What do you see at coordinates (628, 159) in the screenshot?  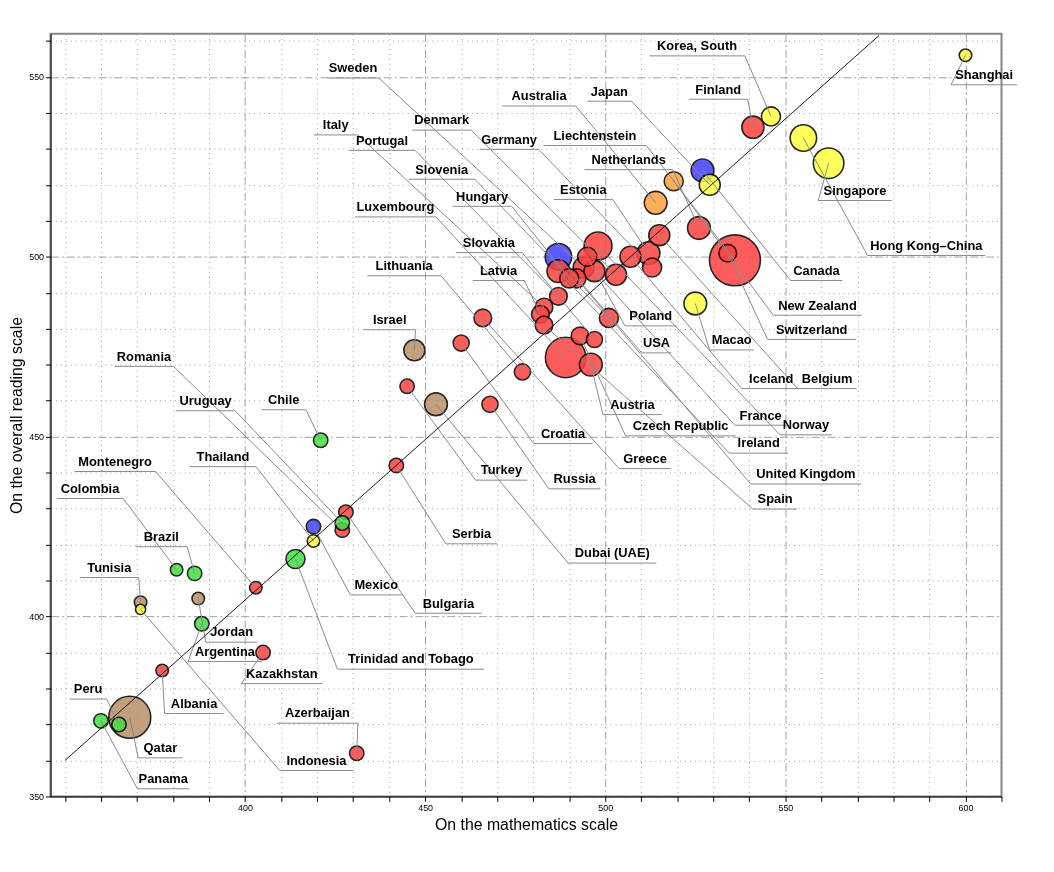 I see `annotation: Netherlands` at bounding box center [628, 159].